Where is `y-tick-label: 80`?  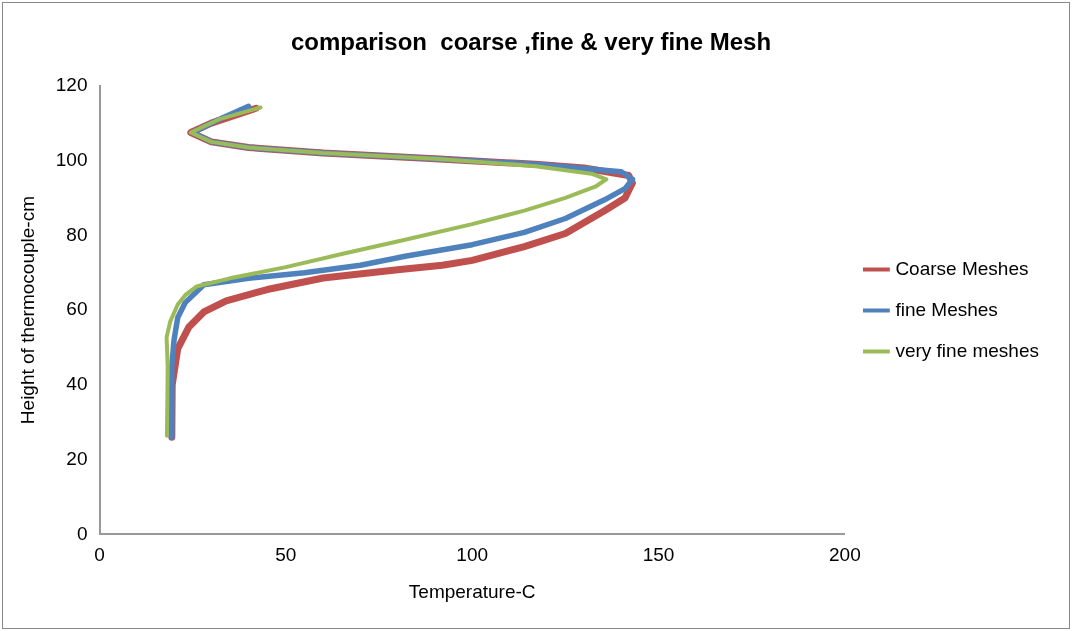
y-tick-label: 80 is located at coordinates (77, 234).